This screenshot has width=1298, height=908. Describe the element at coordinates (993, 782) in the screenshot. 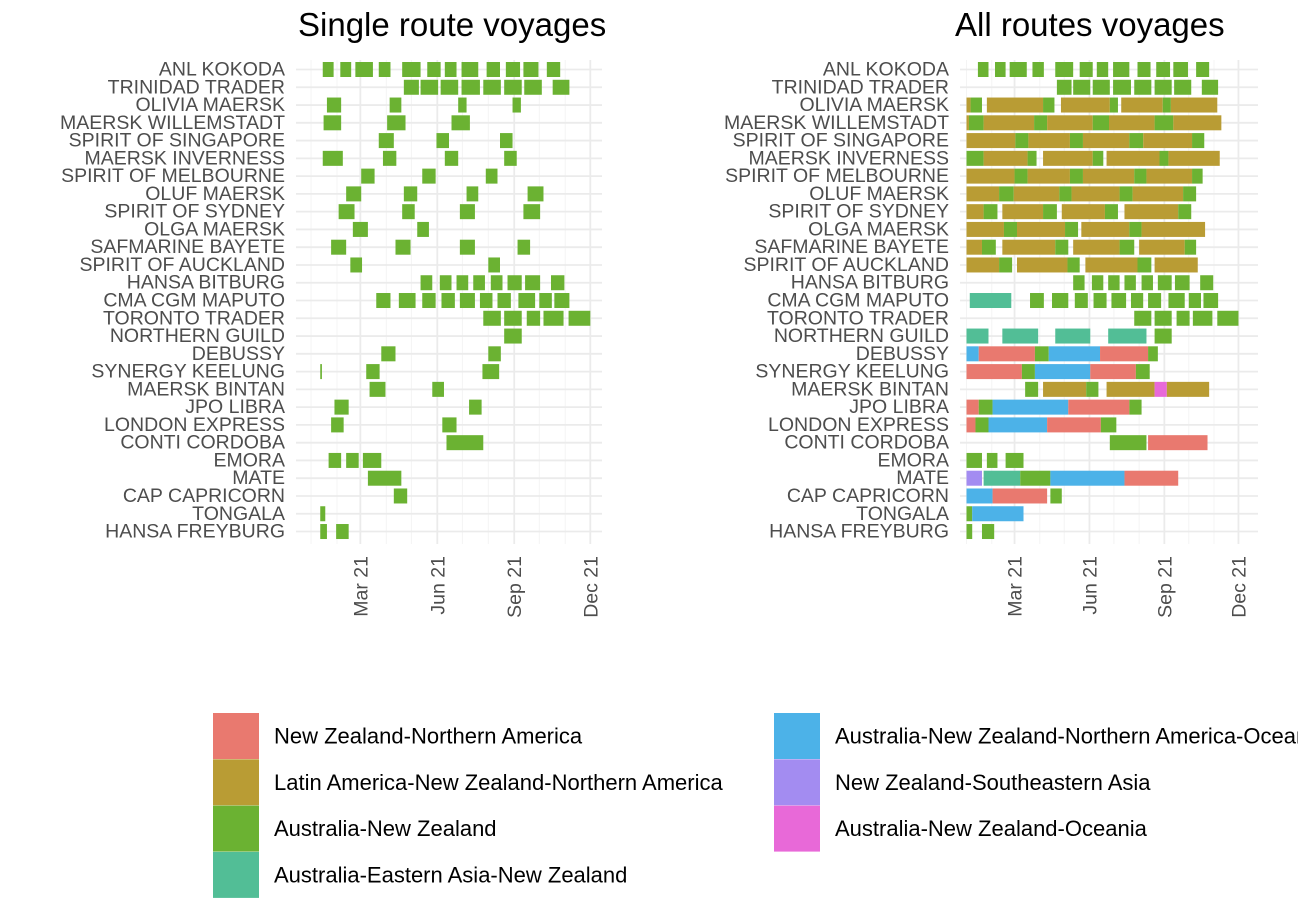

I see `legend-label-new-zealand-southeastern-asia: New Zealand-Southeastern Asia` at that location.